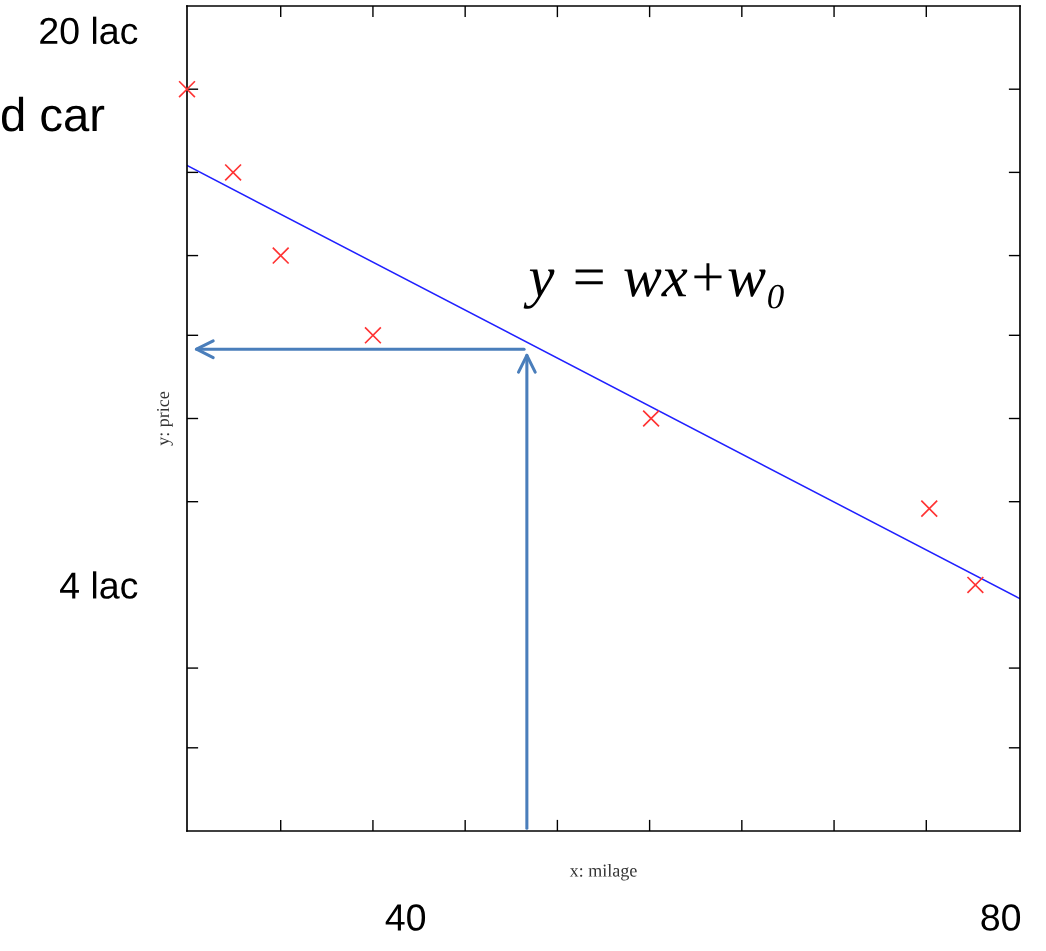 This screenshot has width=1046, height=951. What do you see at coordinates (99, 585) in the screenshot?
I see `y-tick-label: 4 lac` at bounding box center [99, 585].